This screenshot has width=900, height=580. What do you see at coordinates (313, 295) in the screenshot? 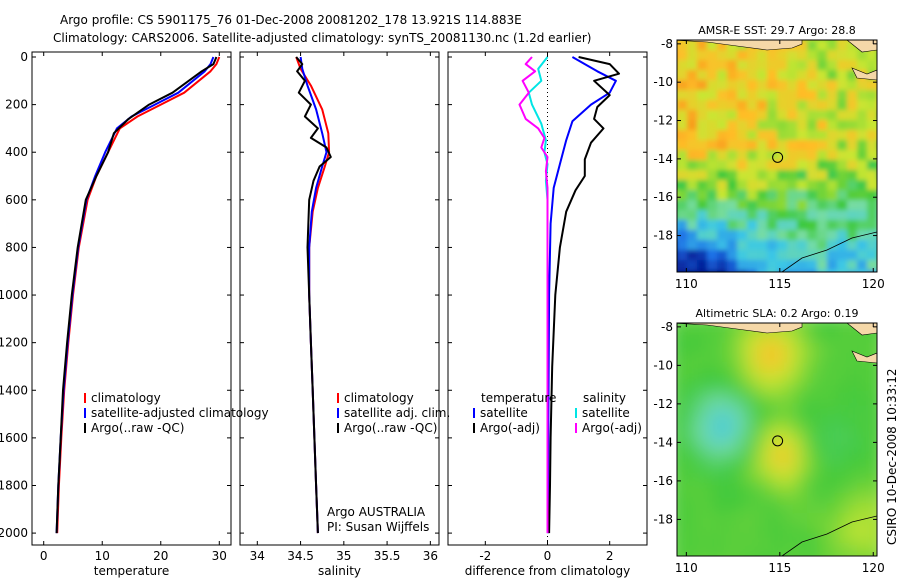
I see `salinity-series-black` at bounding box center [313, 295].